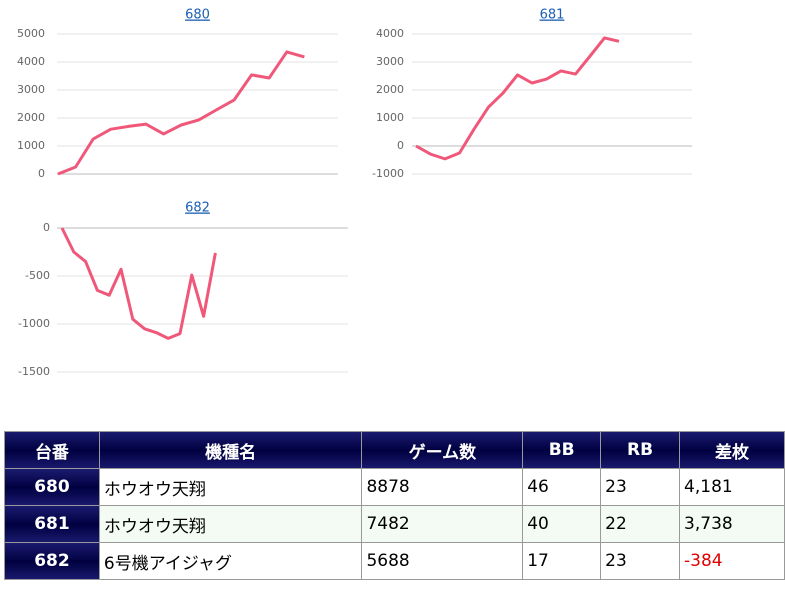 The image size is (785, 589). What do you see at coordinates (52, 450) in the screenshot?
I see `header-cell: 台番` at bounding box center [52, 450].